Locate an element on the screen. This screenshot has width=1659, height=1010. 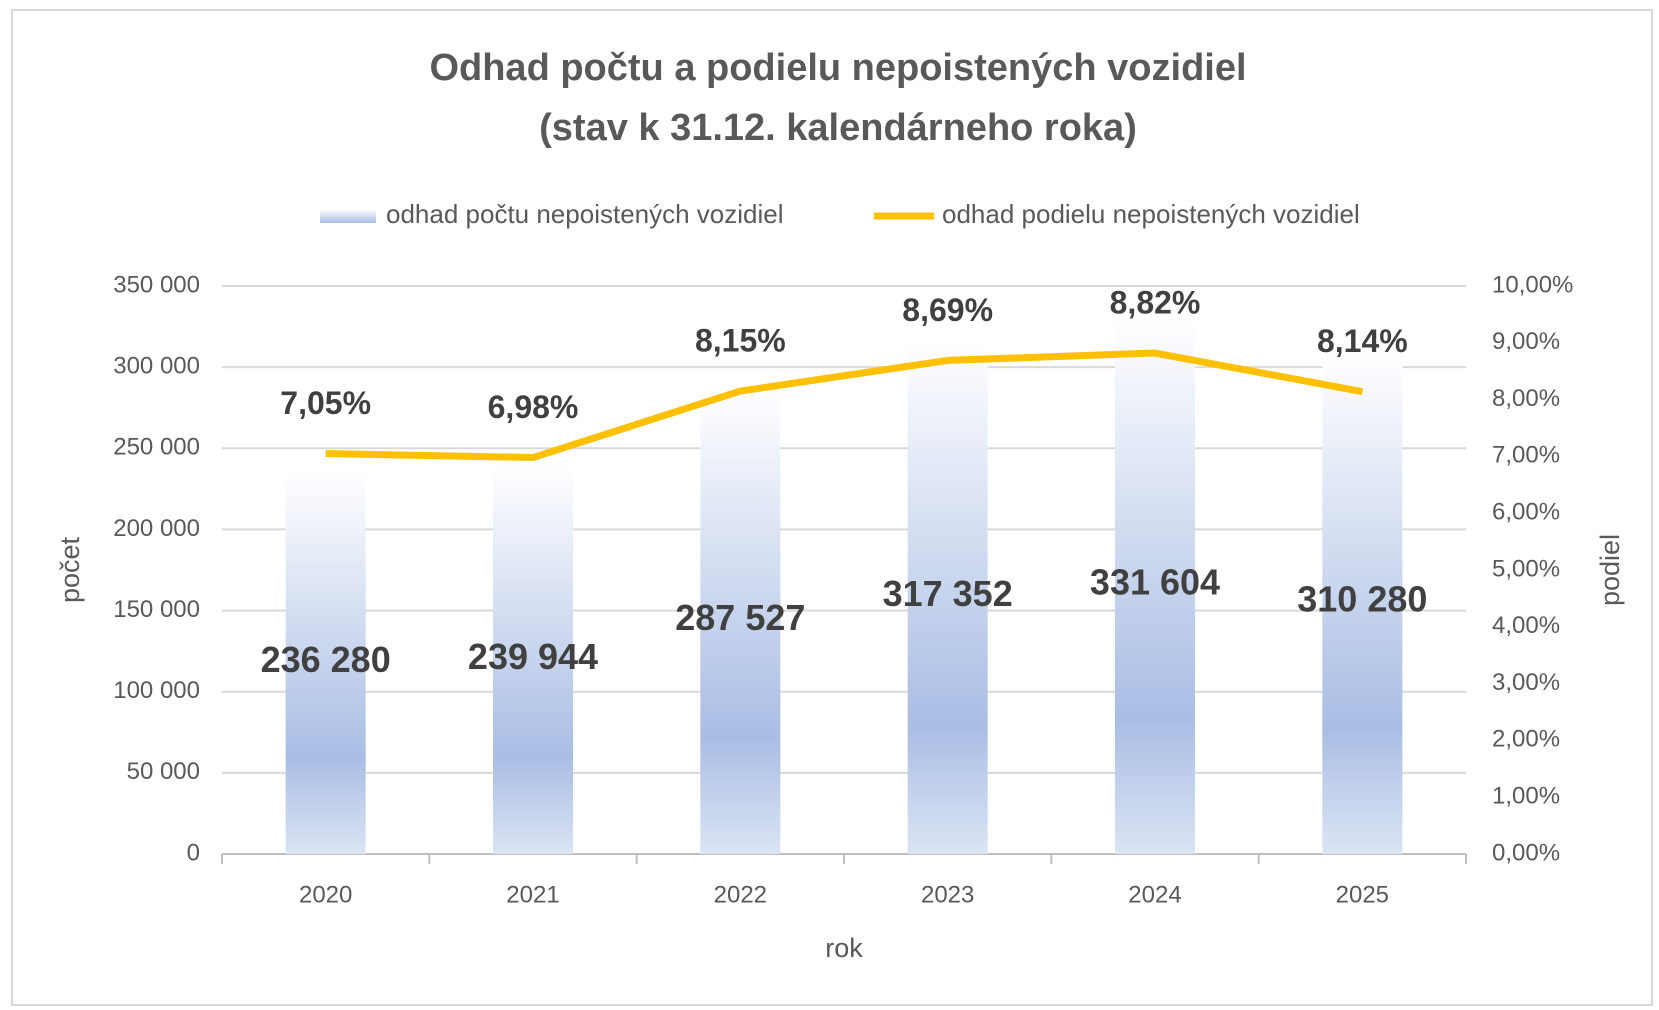
y2-tick-label: 5,00% is located at coordinates (1526, 568).